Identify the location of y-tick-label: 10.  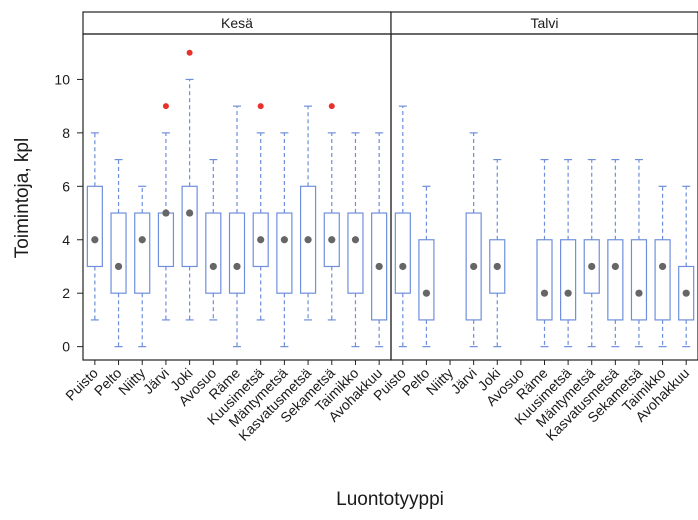
(62, 79).